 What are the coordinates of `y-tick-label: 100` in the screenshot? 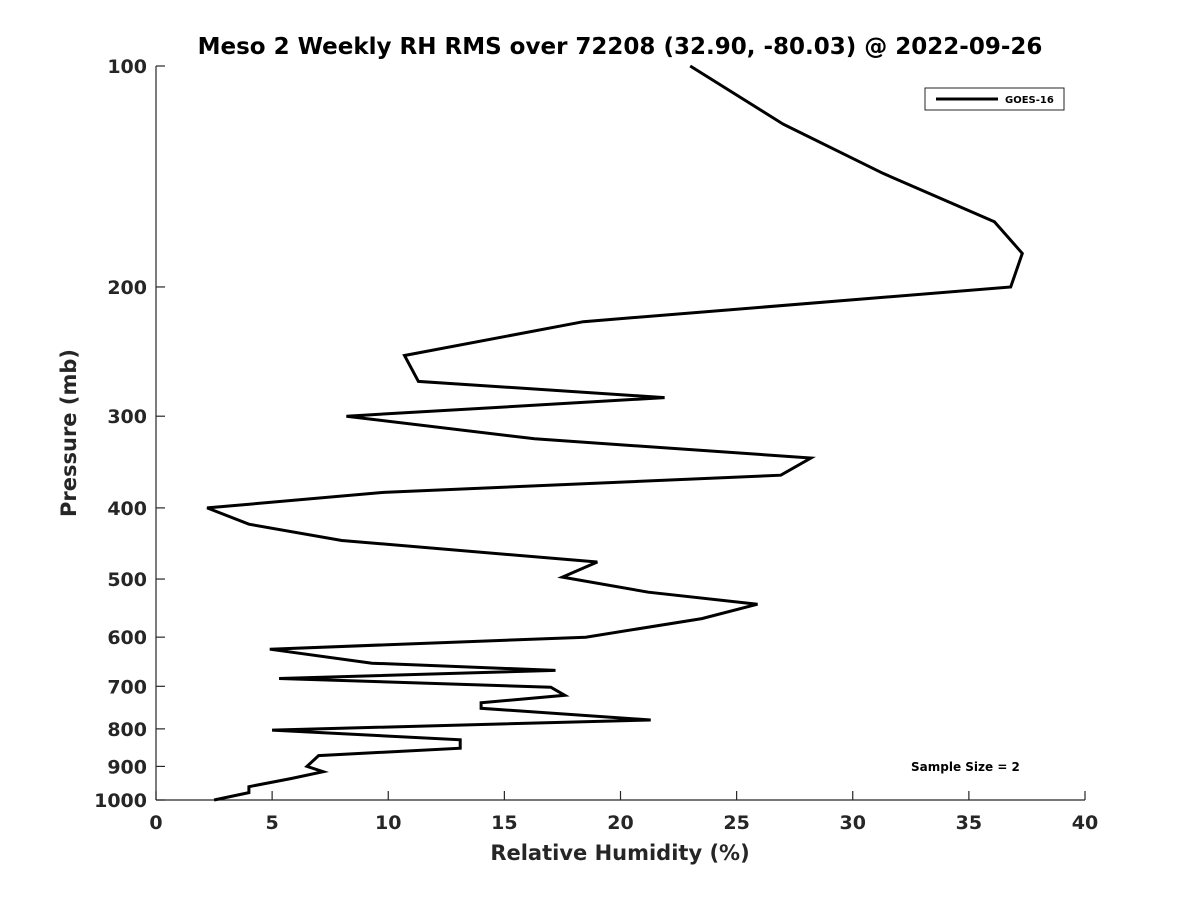 It's located at (127, 67).